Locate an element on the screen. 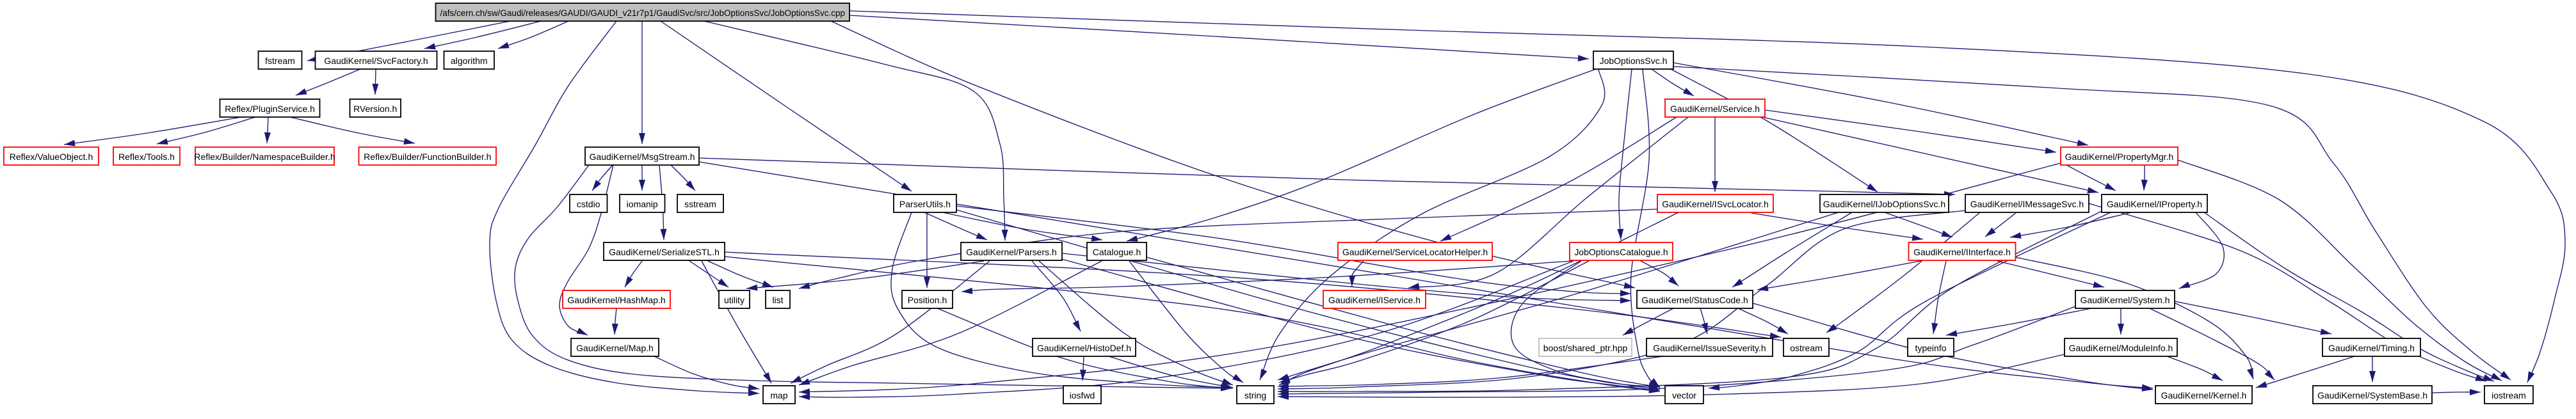 Image resolution: width=2576 pixels, height=419 pixels. svg-text: Reflex/PluginService.h is located at coordinates (270, 109).